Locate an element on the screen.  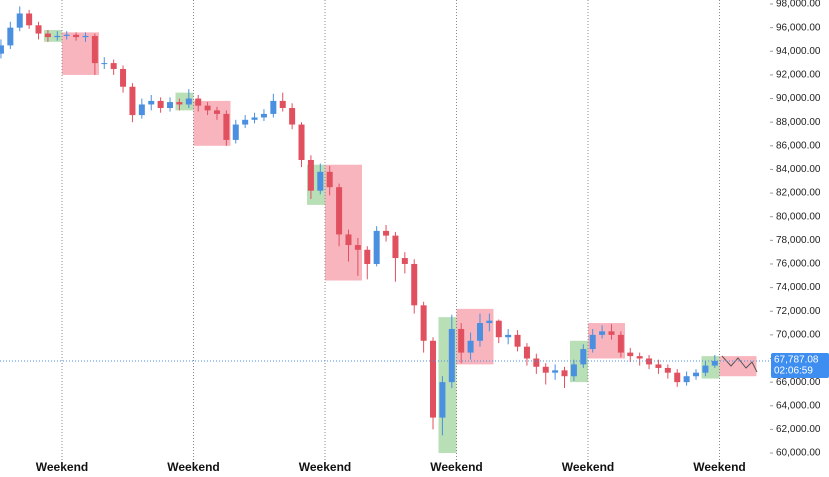
y-tick-label: 60,000.00 is located at coordinates (798, 453).